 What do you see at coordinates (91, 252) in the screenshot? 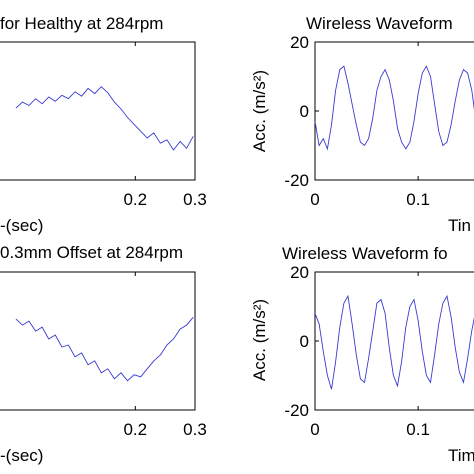
I see `panel-title: 0.3mm Offset at 284rpm` at bounding box center [91, 252].